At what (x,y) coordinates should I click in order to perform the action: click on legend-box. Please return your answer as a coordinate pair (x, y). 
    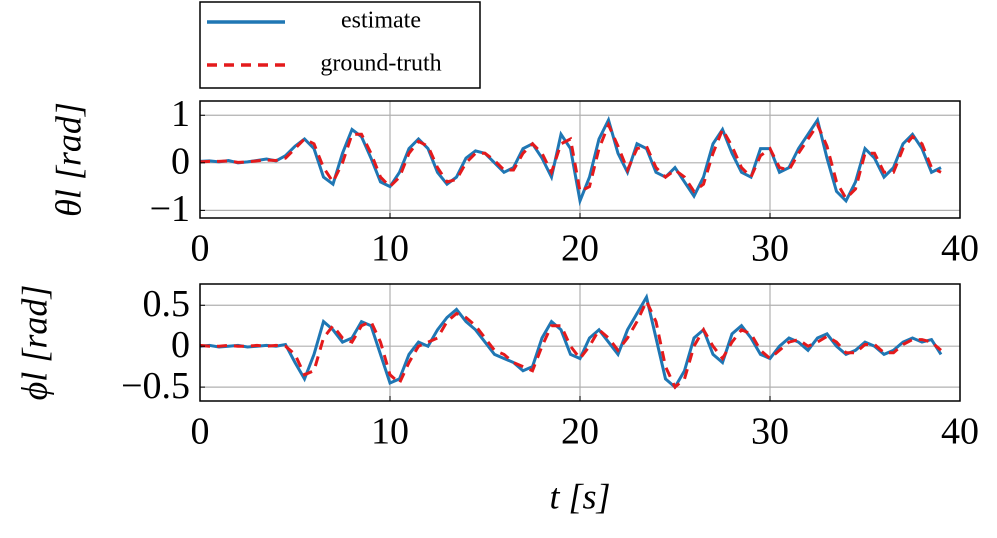
    Looking at the image, I should click on (340, 45).